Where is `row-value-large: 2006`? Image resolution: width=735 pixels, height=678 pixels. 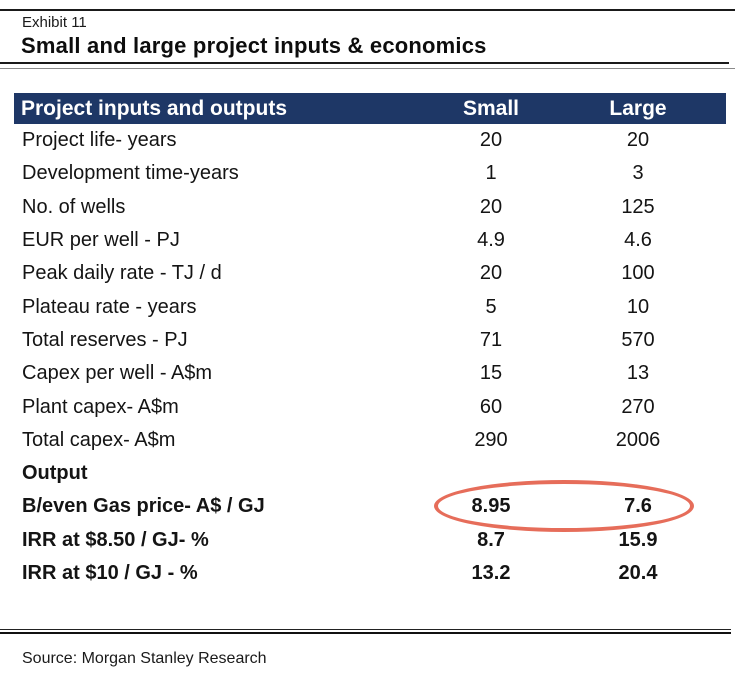
row-value-large: 2006 is located at coordinates (638, 439).